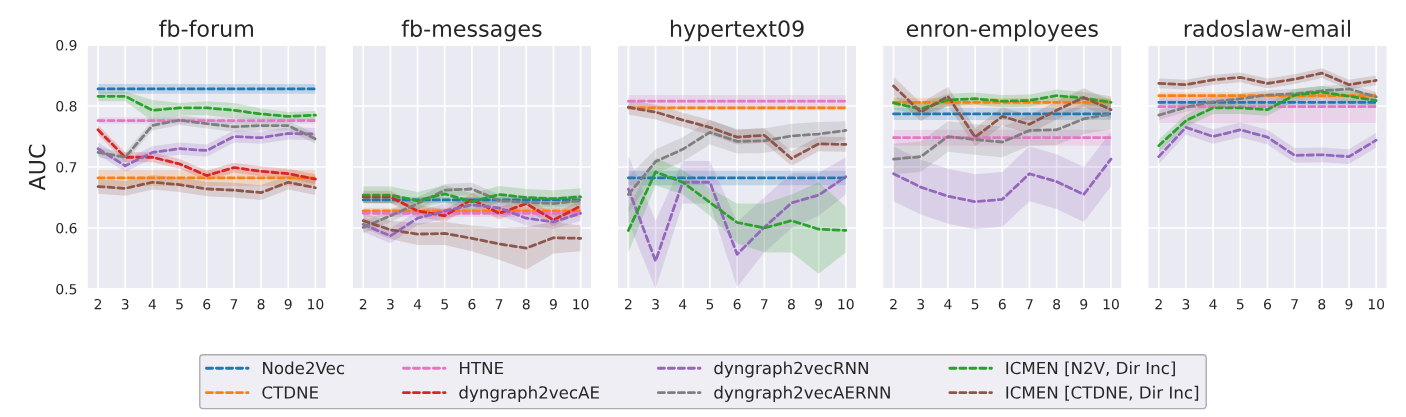 This screenshot has height=417, width=1406. I want to click on legend-label: dyngraph2vecAERNN, so click(802, 393).